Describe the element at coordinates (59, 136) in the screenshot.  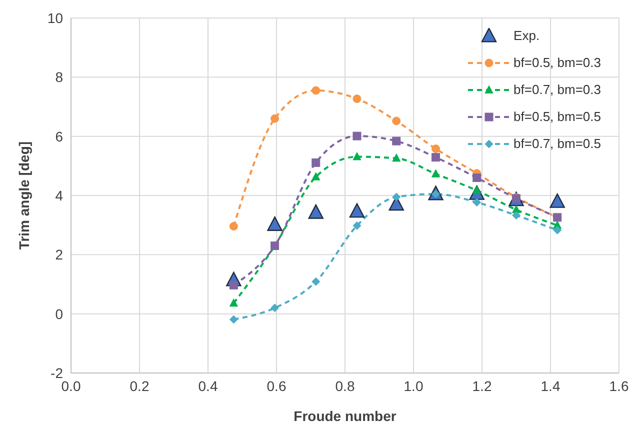
I see `y-tick-label: 6` at that location.